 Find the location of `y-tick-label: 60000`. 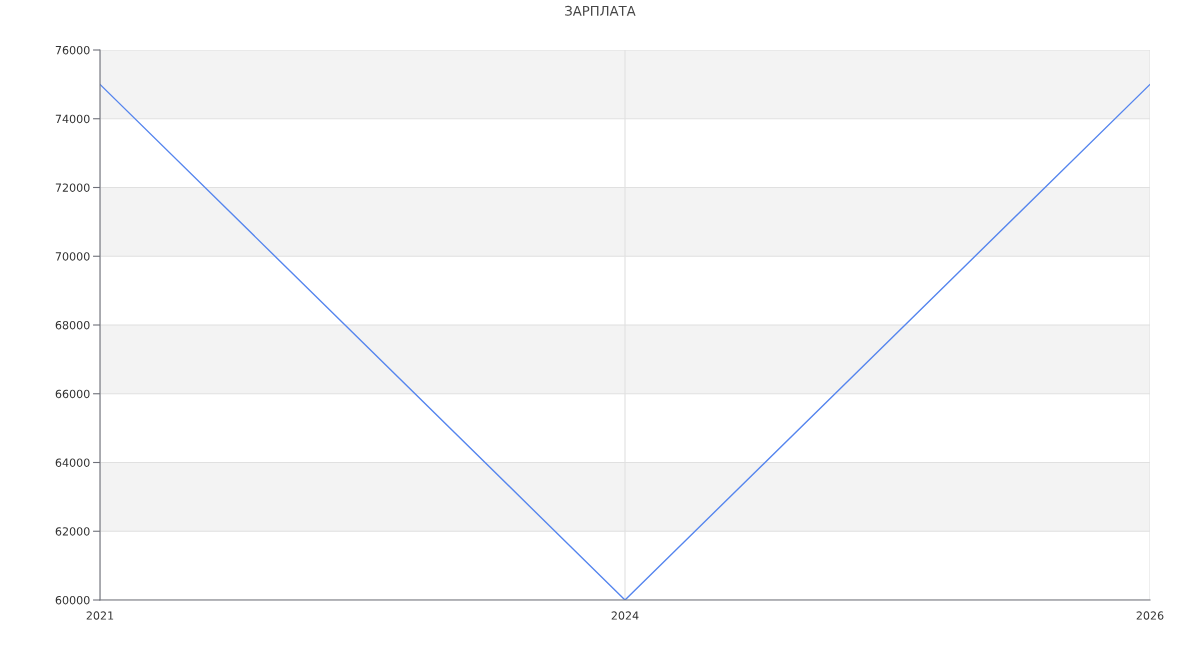

y-tick-label: 60000 is located at coordinates (72, 600).